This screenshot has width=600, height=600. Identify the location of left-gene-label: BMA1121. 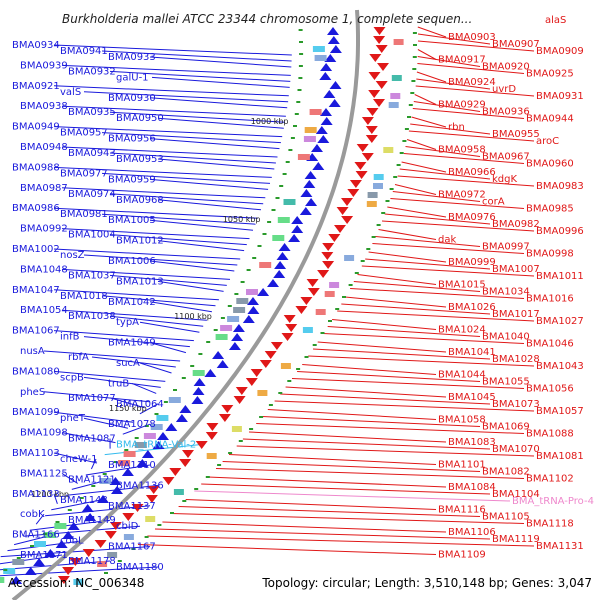
(92, 479).